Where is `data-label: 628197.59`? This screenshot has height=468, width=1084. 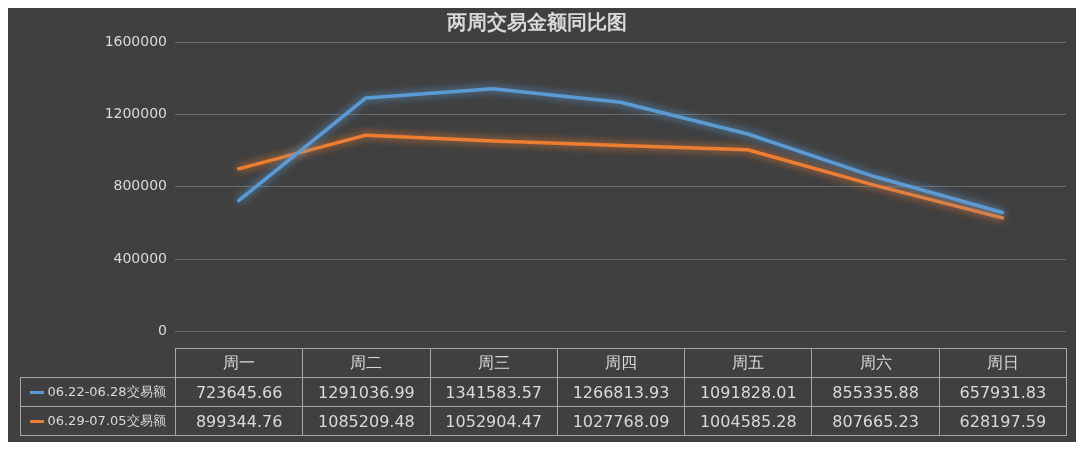 data-label: 628197.59 is located at coordinates (1003, 421).